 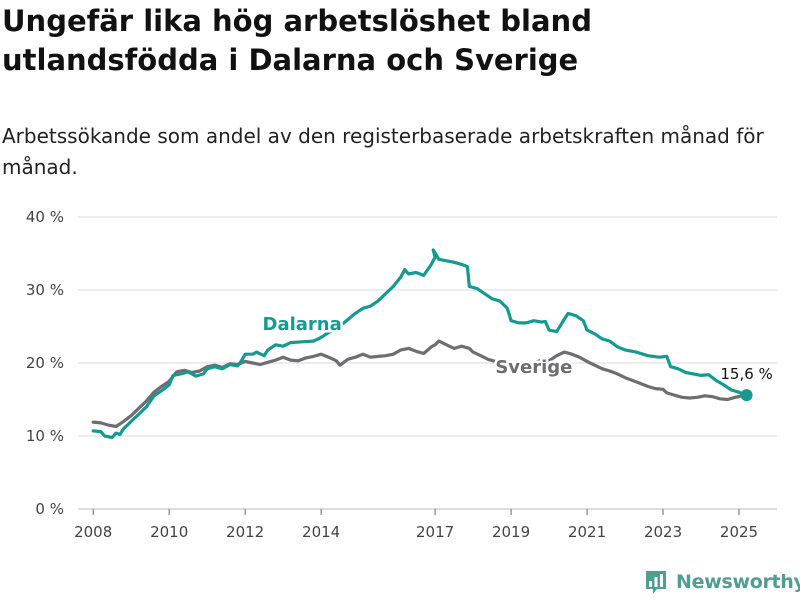 I want to click on y-tick-label: 10 %, so click(x=45, y=436).